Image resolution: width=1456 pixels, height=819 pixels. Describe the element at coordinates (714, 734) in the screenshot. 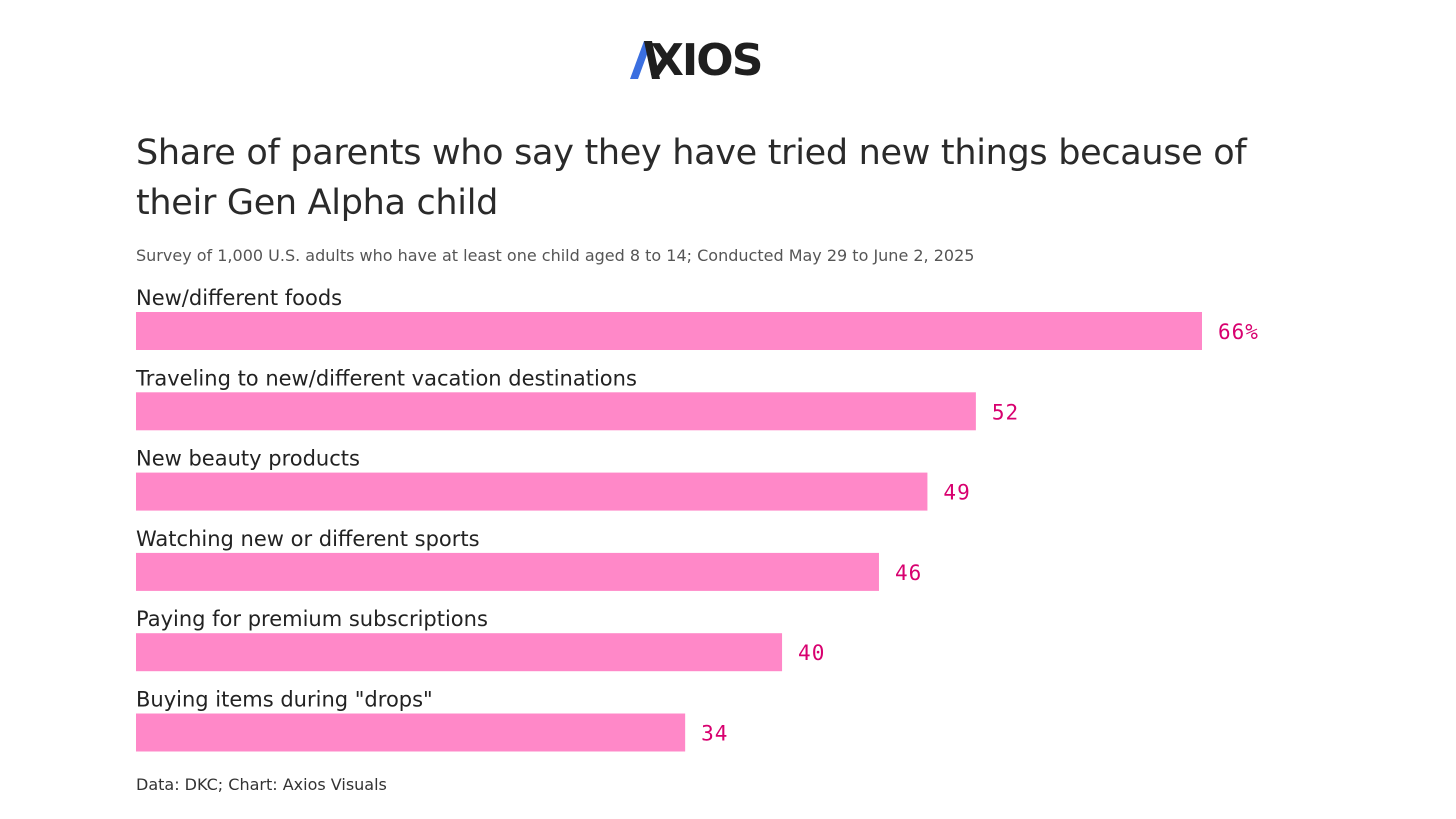

I see `value-label: 34` at that location.